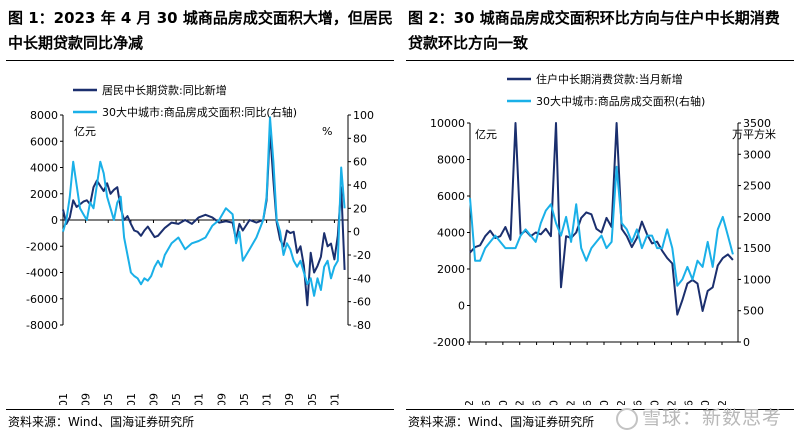 The image size is (800, 439). Describe the element at coordinates (594, 30) in the screenshot. I see `panel-title: 图 2：30 城商品房成交面积环比方向与住户中长期消费贷款环比方向一致` at that location.